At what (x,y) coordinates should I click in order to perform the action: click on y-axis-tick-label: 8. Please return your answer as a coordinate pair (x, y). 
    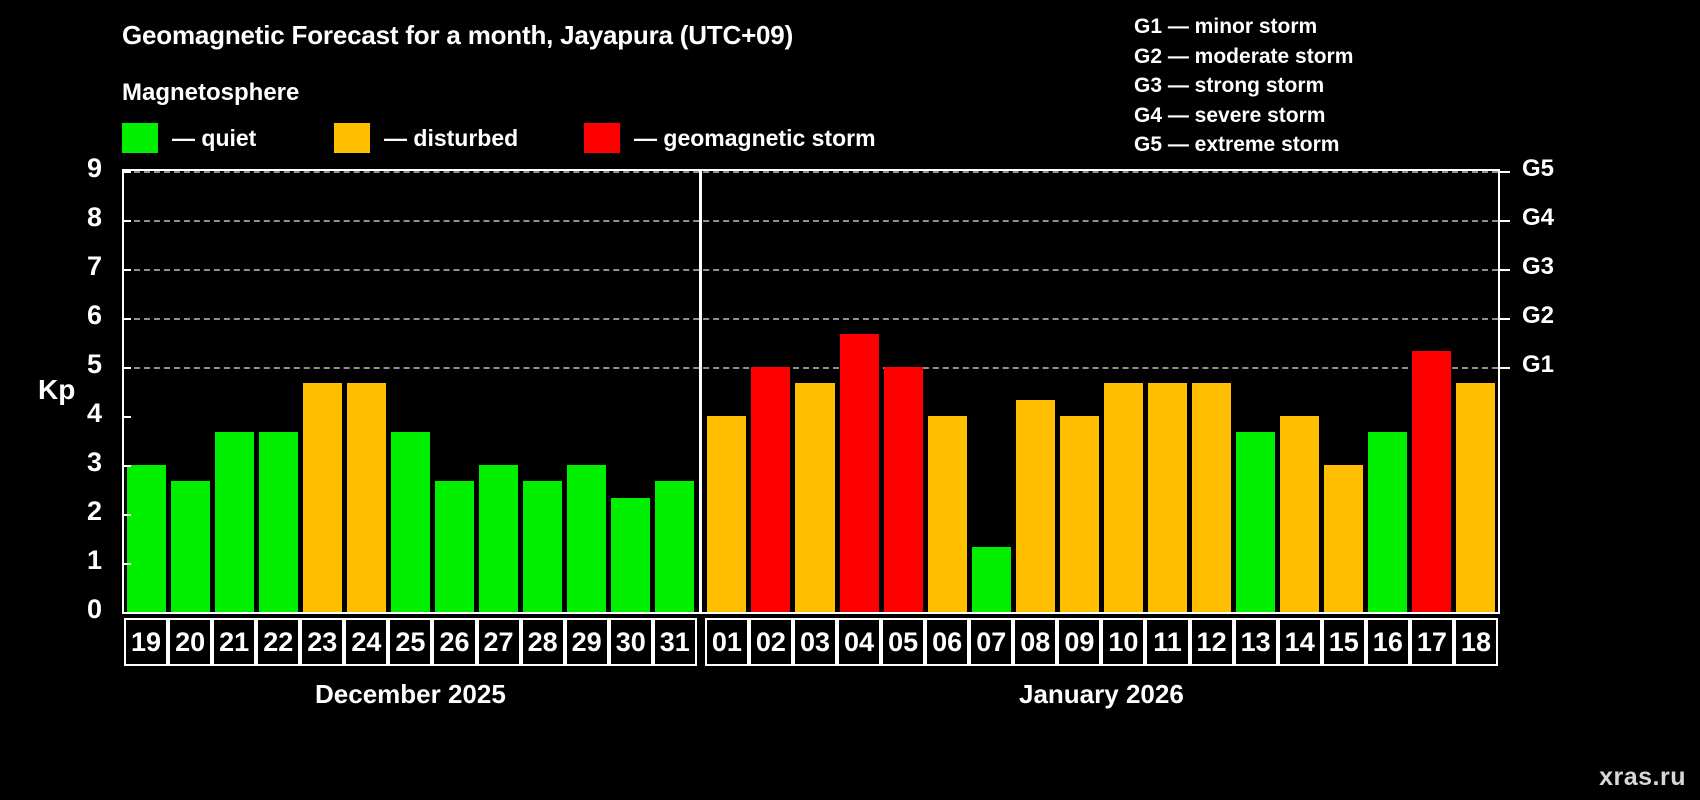
    Looking at the image, I should click on (94, 217).